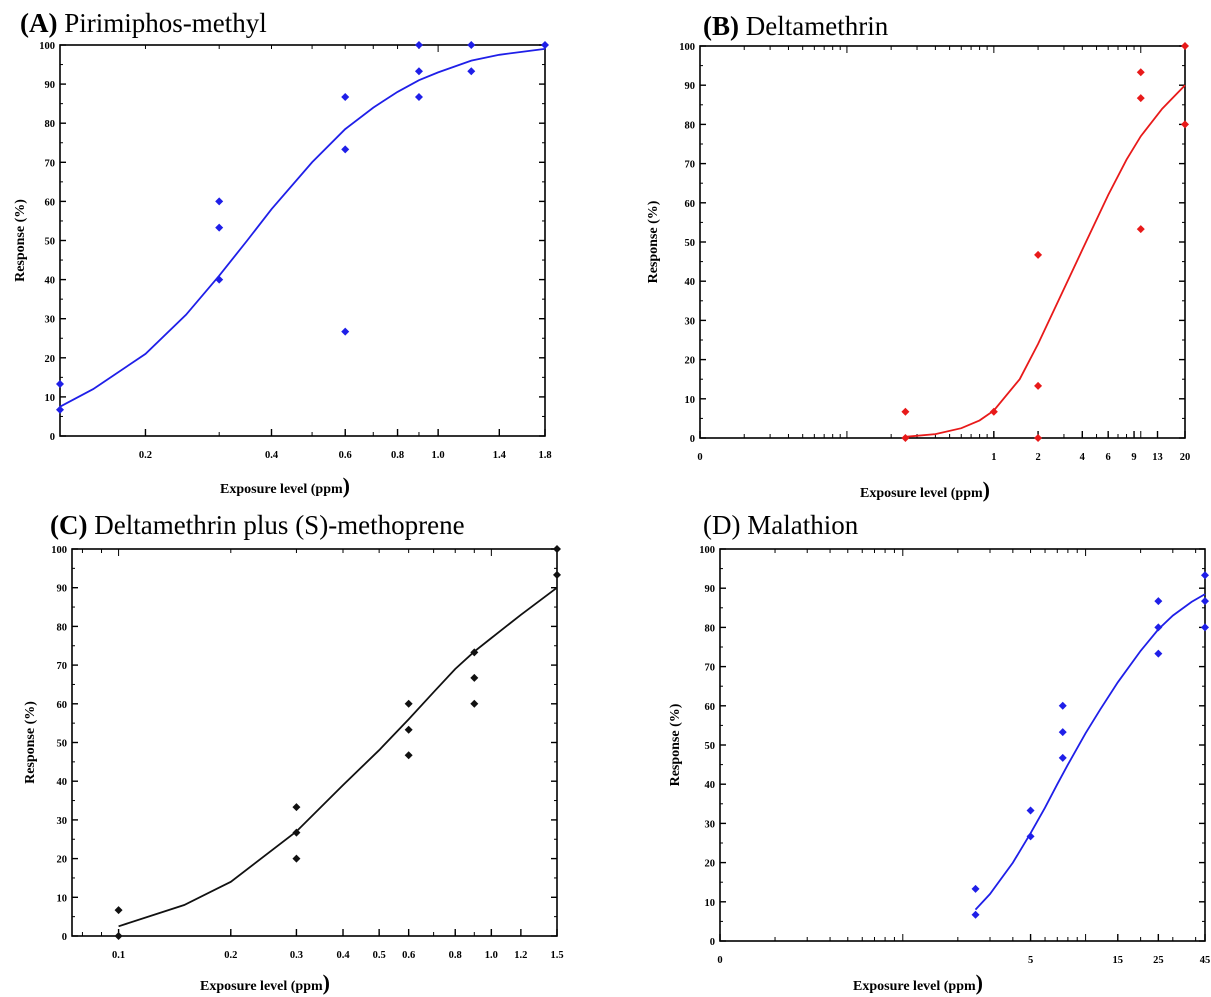 This screenshot has width=1211, height=997. Describe the element at coordinates (1157, 457) in the screenshot. I see `x-tick-label: 13` at that location.